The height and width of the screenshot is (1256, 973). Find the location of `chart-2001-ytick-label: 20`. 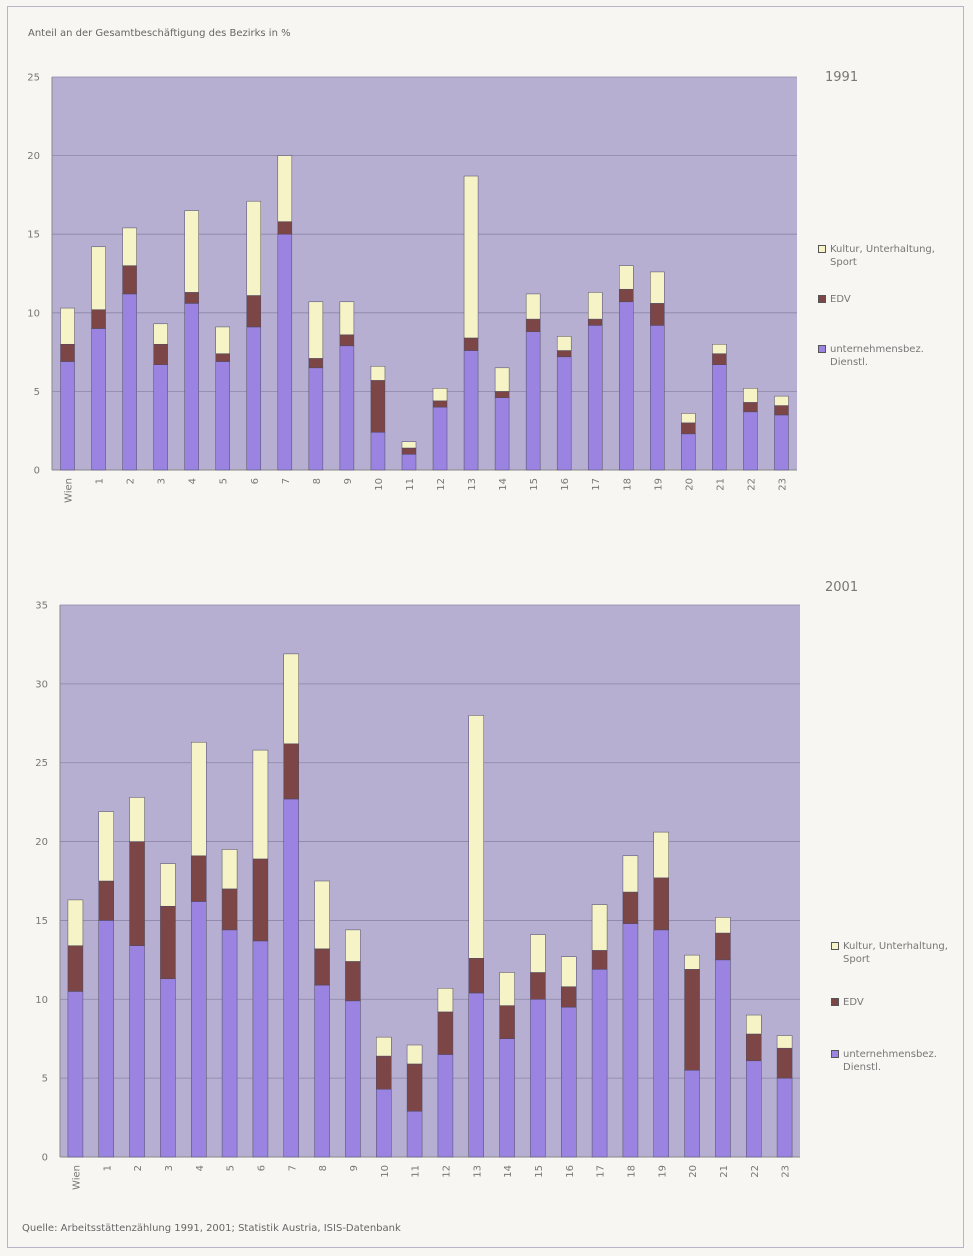

chart-2001-ytick-label: 20 is located at coordinates (41, 842).